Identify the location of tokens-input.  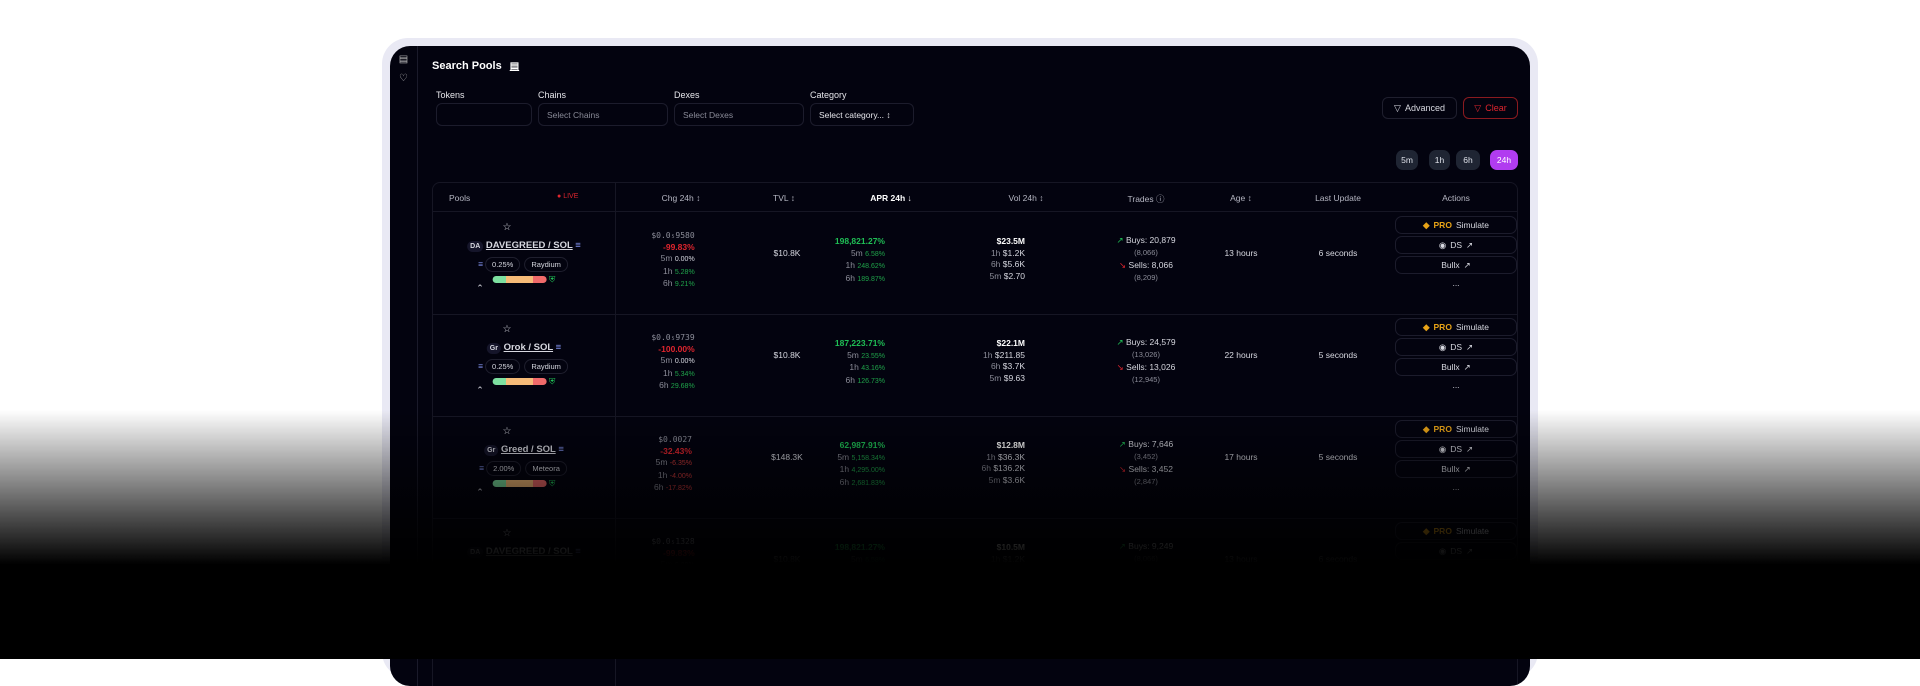
(484, 114).